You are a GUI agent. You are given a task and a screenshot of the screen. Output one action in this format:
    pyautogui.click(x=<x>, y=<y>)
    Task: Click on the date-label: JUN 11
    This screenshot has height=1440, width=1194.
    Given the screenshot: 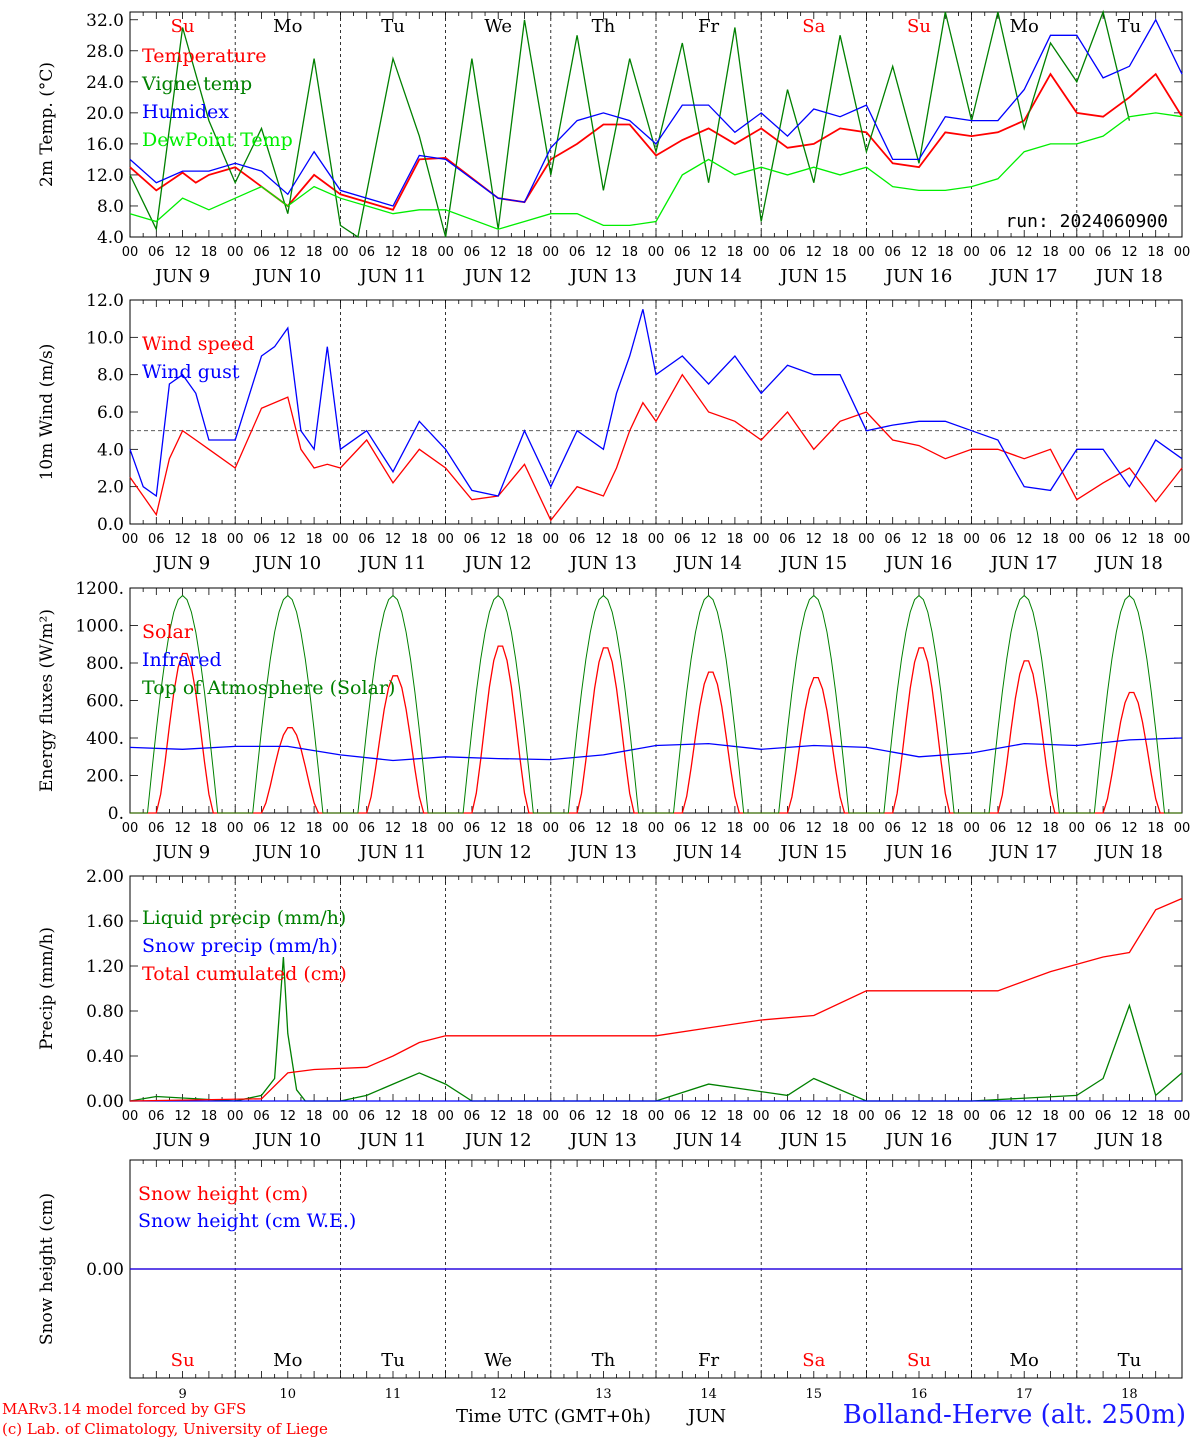 What is the action you would take?
    pyautogui.click(x=392, y=276)
    